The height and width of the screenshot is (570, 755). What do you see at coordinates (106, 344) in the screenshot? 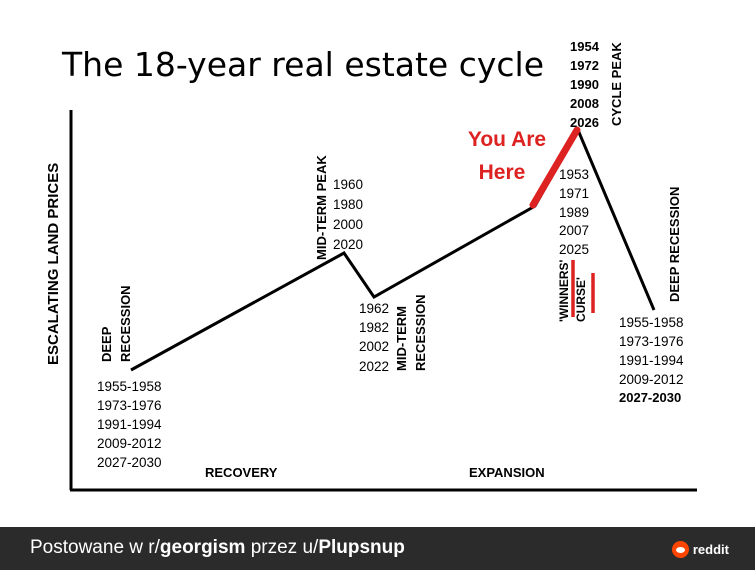
I see `phase-deep-recession-left-1: DEEP` at bounding box center [106, 344].